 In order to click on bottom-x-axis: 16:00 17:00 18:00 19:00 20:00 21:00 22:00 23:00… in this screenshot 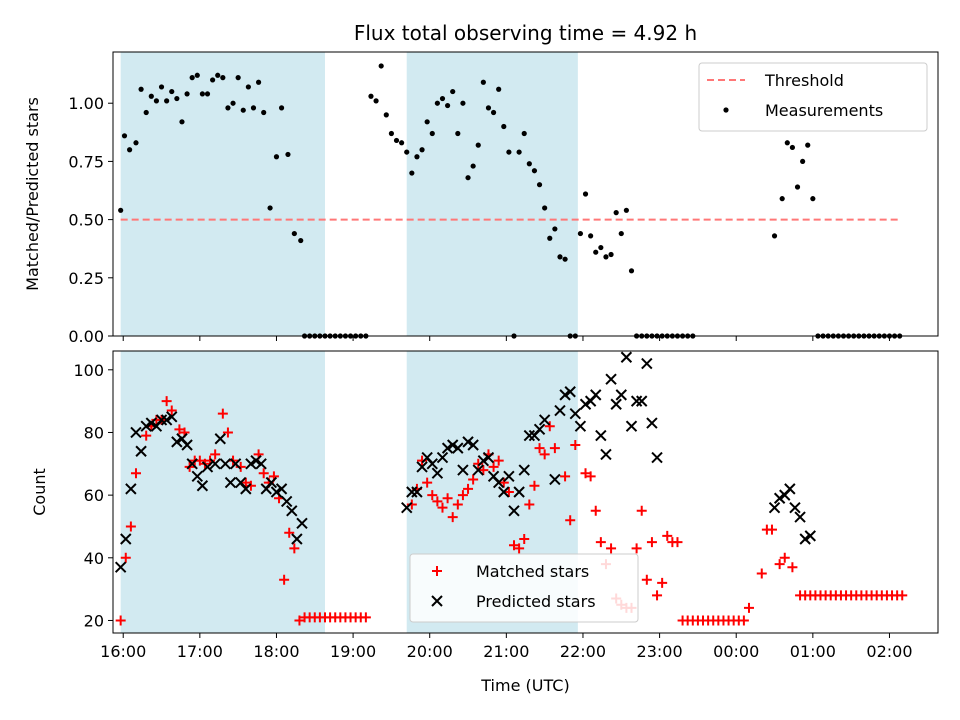, I will do `click(506, 647)`.